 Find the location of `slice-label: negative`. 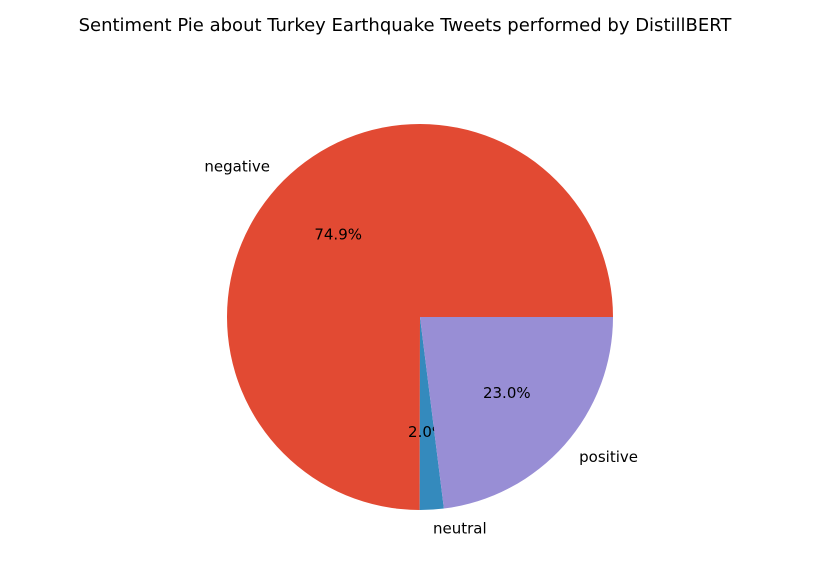

slice-label: negative is located at coordinates (237, 166).